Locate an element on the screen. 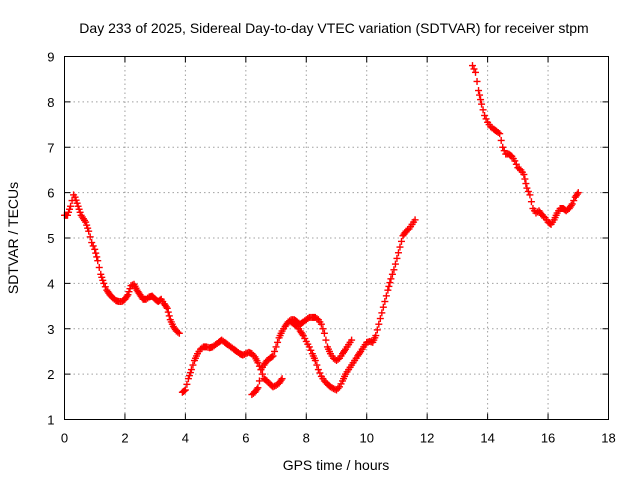 The width and height of the screenshot is (640, 480). x-tick-label: 4 is located at coordinates (185, 438).